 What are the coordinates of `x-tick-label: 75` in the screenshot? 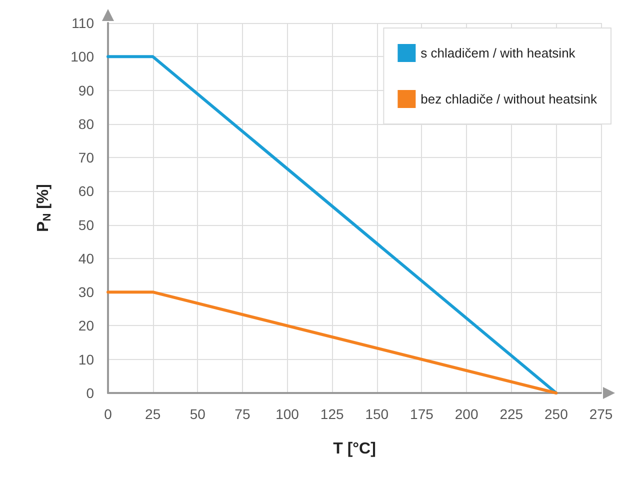 It's located at (242, 414).